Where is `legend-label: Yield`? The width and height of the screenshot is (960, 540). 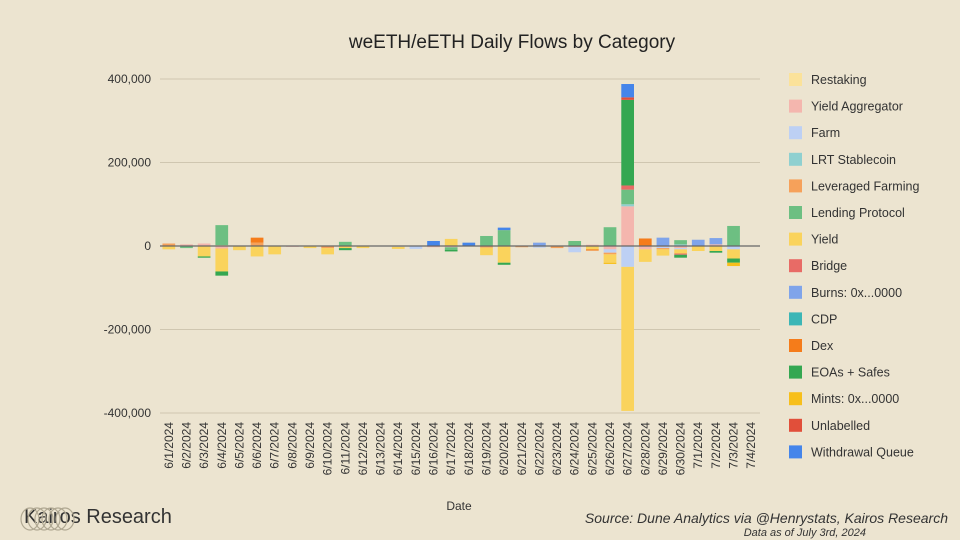 legend-label: Yield is located at coordinates (824, 240).